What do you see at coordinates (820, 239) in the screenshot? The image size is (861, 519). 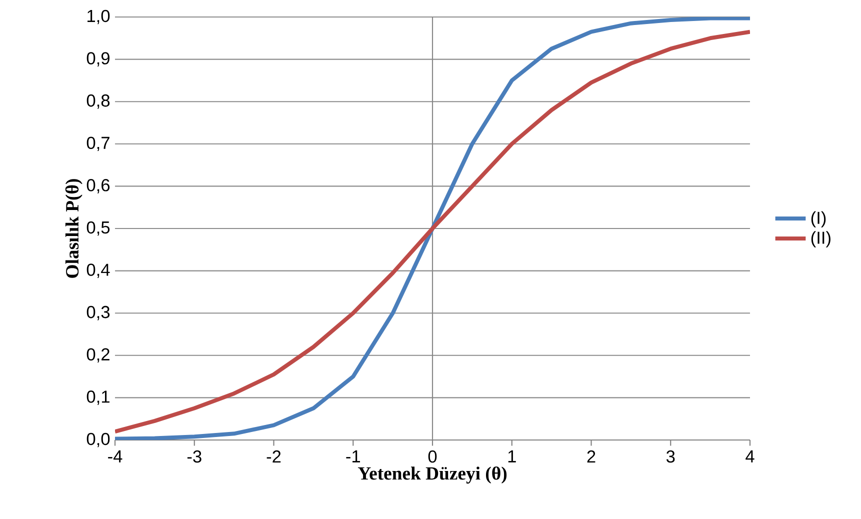 I see `legend-label: (II)` at bounding box center [820, 239].